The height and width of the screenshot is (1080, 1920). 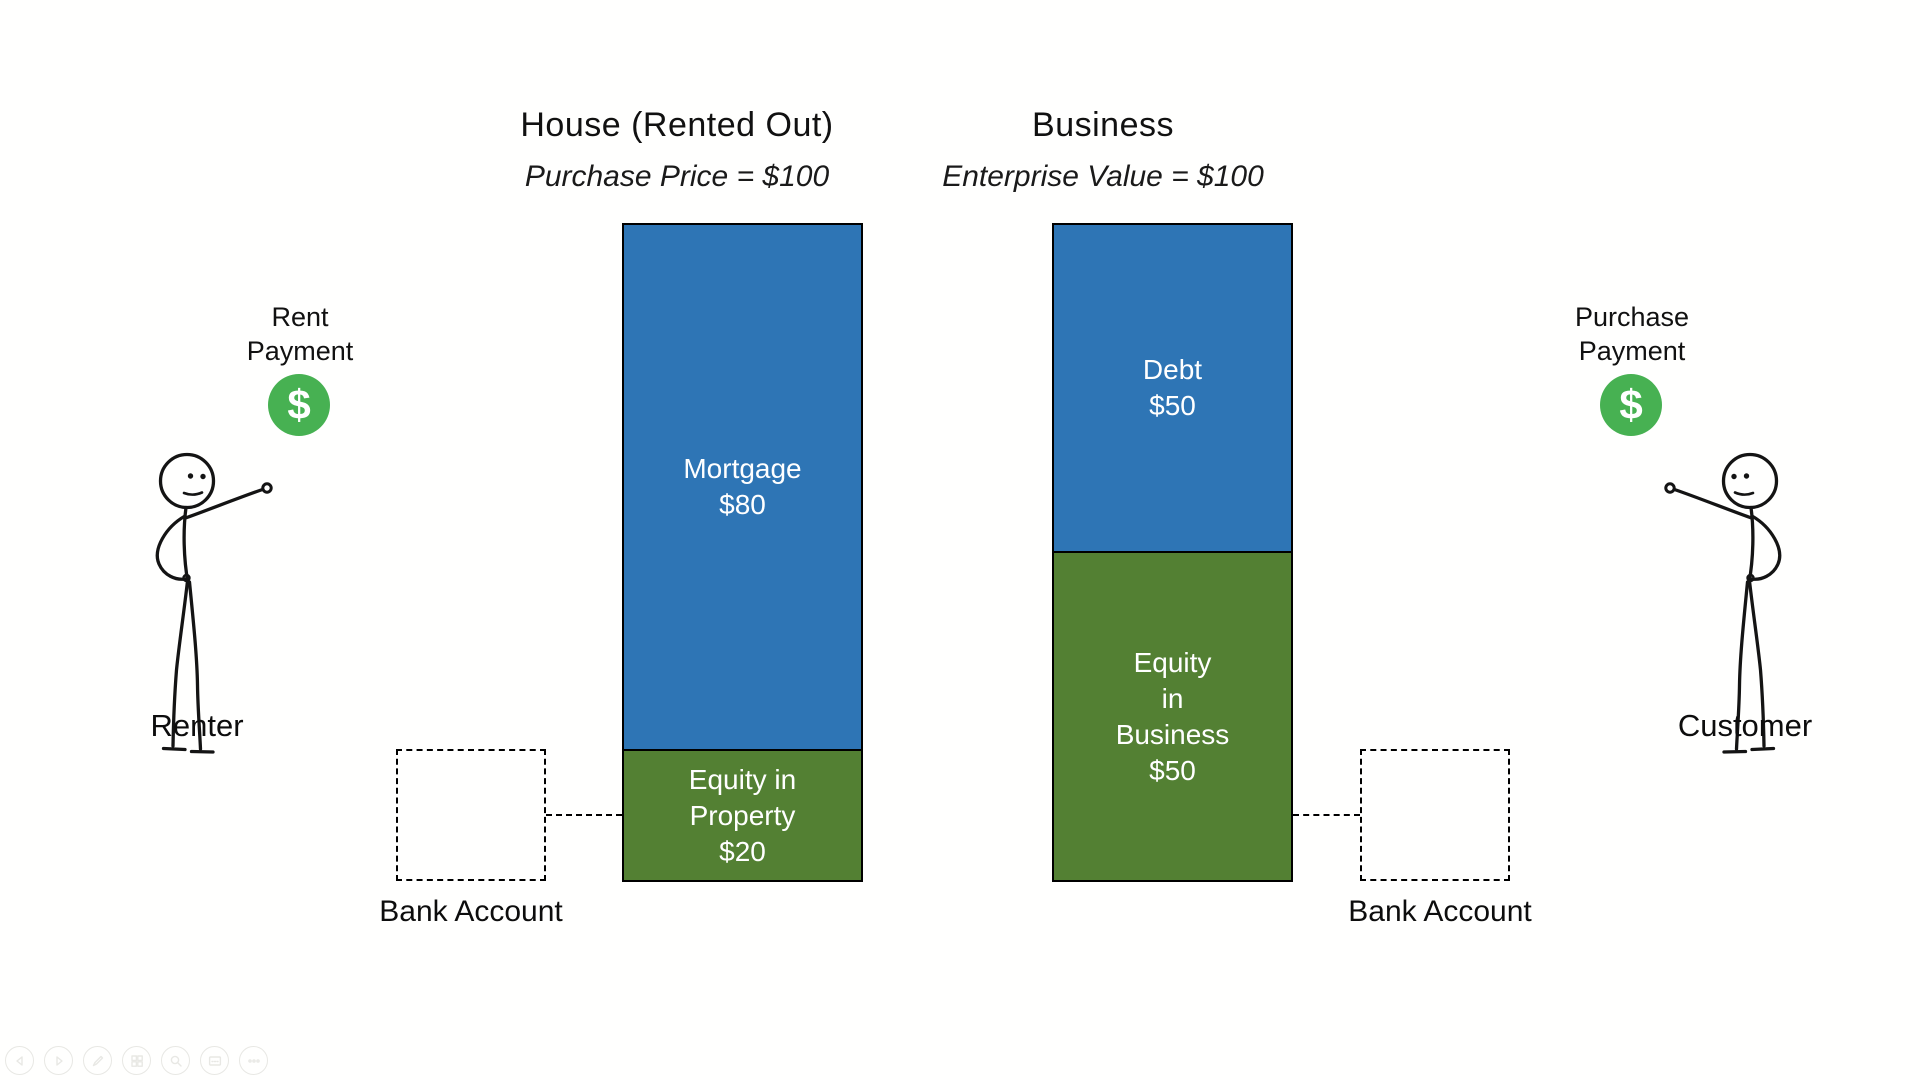 I want to click on business-bar: Debt $50 Equity in Business $50, so click(x=1172, y=552).